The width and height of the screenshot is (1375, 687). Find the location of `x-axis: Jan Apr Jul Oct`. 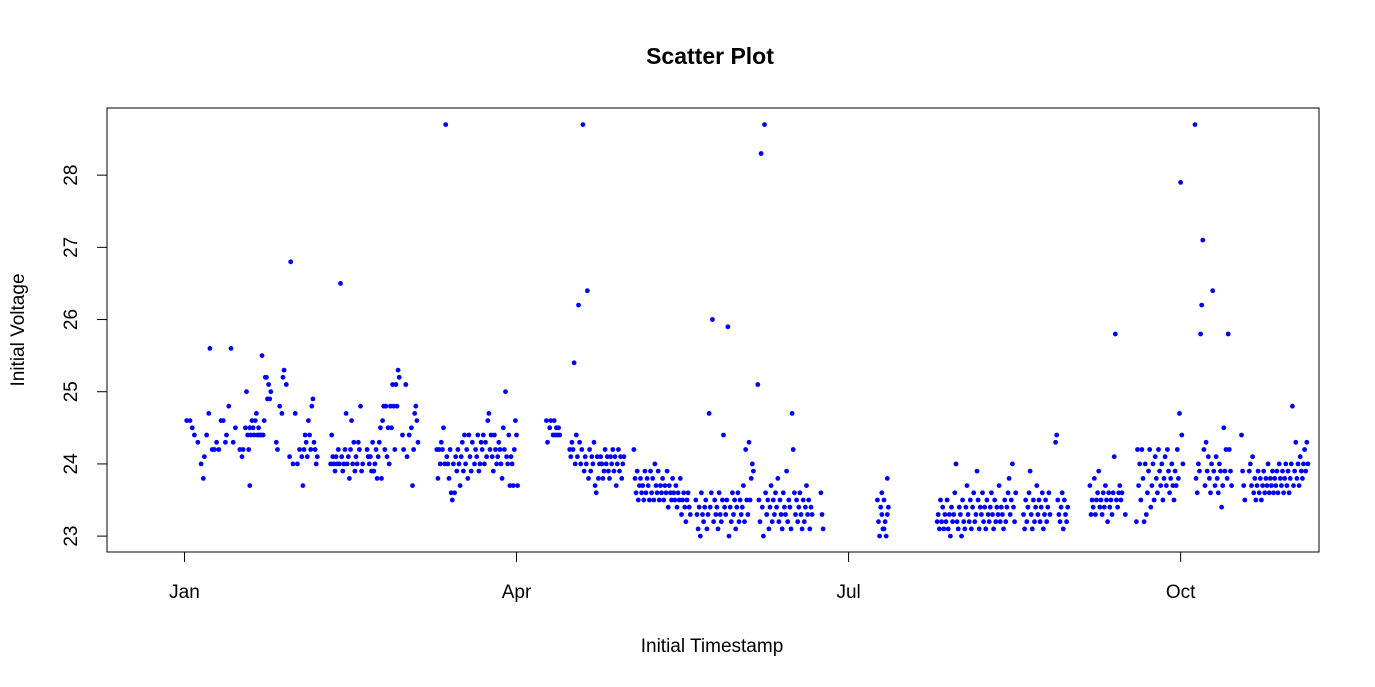

x-axis: Jan Apr Jul Oct is located at coordinates (682, 577).